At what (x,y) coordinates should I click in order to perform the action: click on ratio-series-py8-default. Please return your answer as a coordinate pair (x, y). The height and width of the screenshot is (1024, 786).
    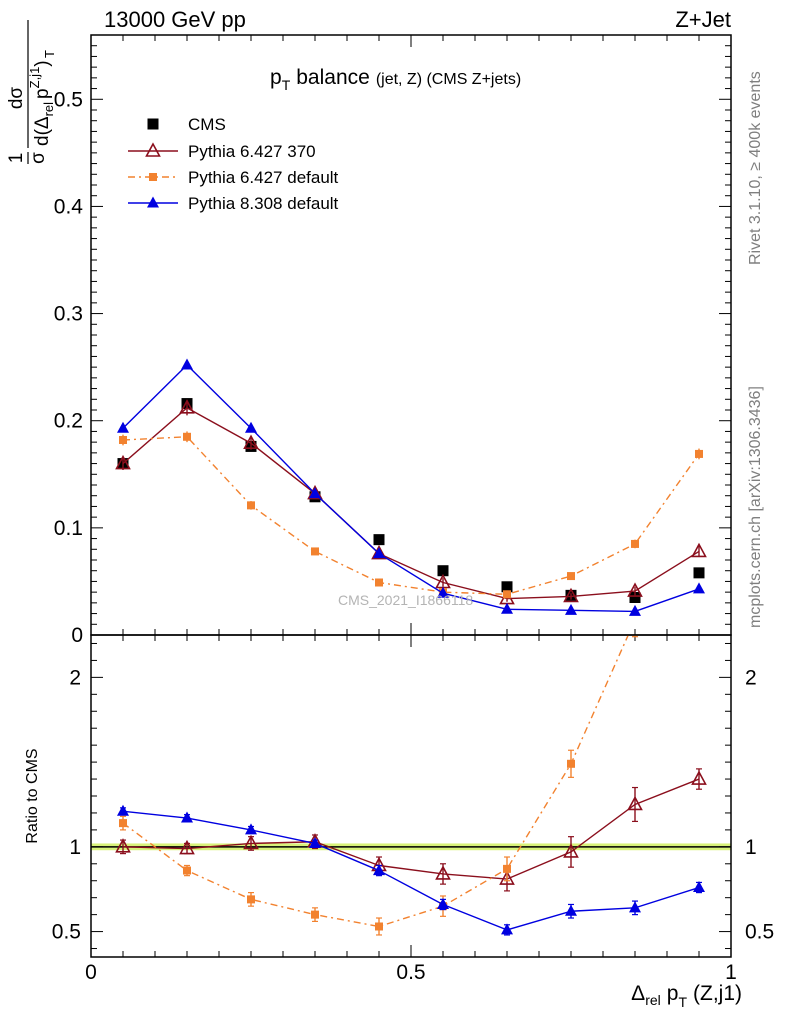
    Looking at the image, I should click on (411, 870).